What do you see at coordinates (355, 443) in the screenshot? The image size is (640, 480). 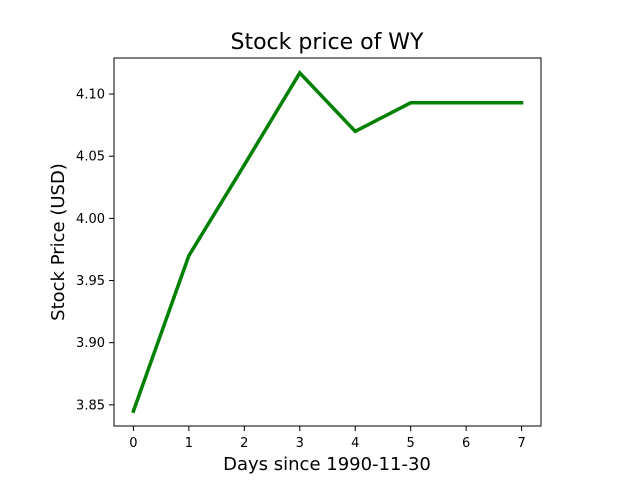 I see `x-tick-label: 4` at bounding box center [355, 443].